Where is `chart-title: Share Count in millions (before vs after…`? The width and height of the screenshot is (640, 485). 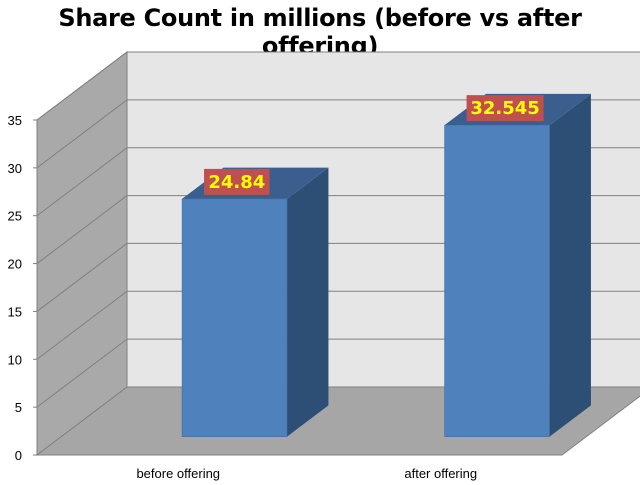
chart-title: Share Count in millions (before vs after… is located at coordinates (320, 32).